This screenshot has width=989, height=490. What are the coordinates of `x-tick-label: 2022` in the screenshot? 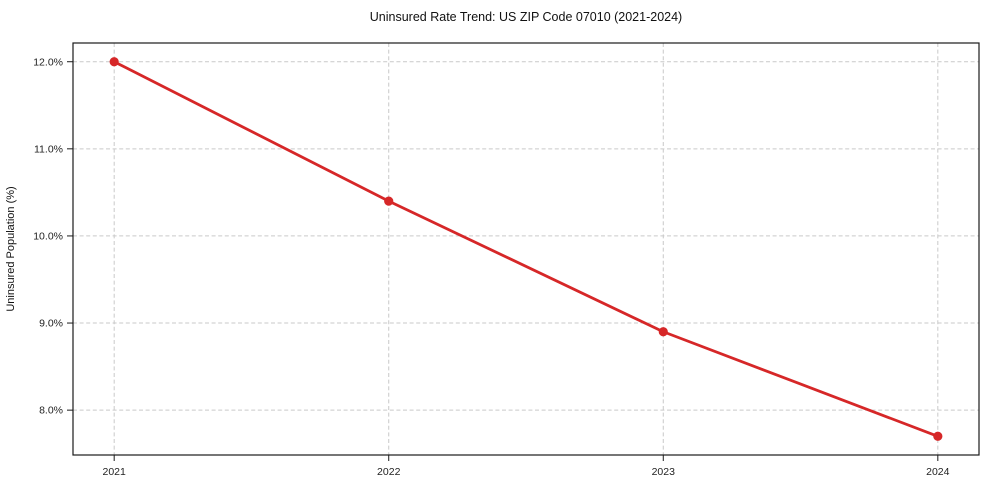 It's located at (389, 472).